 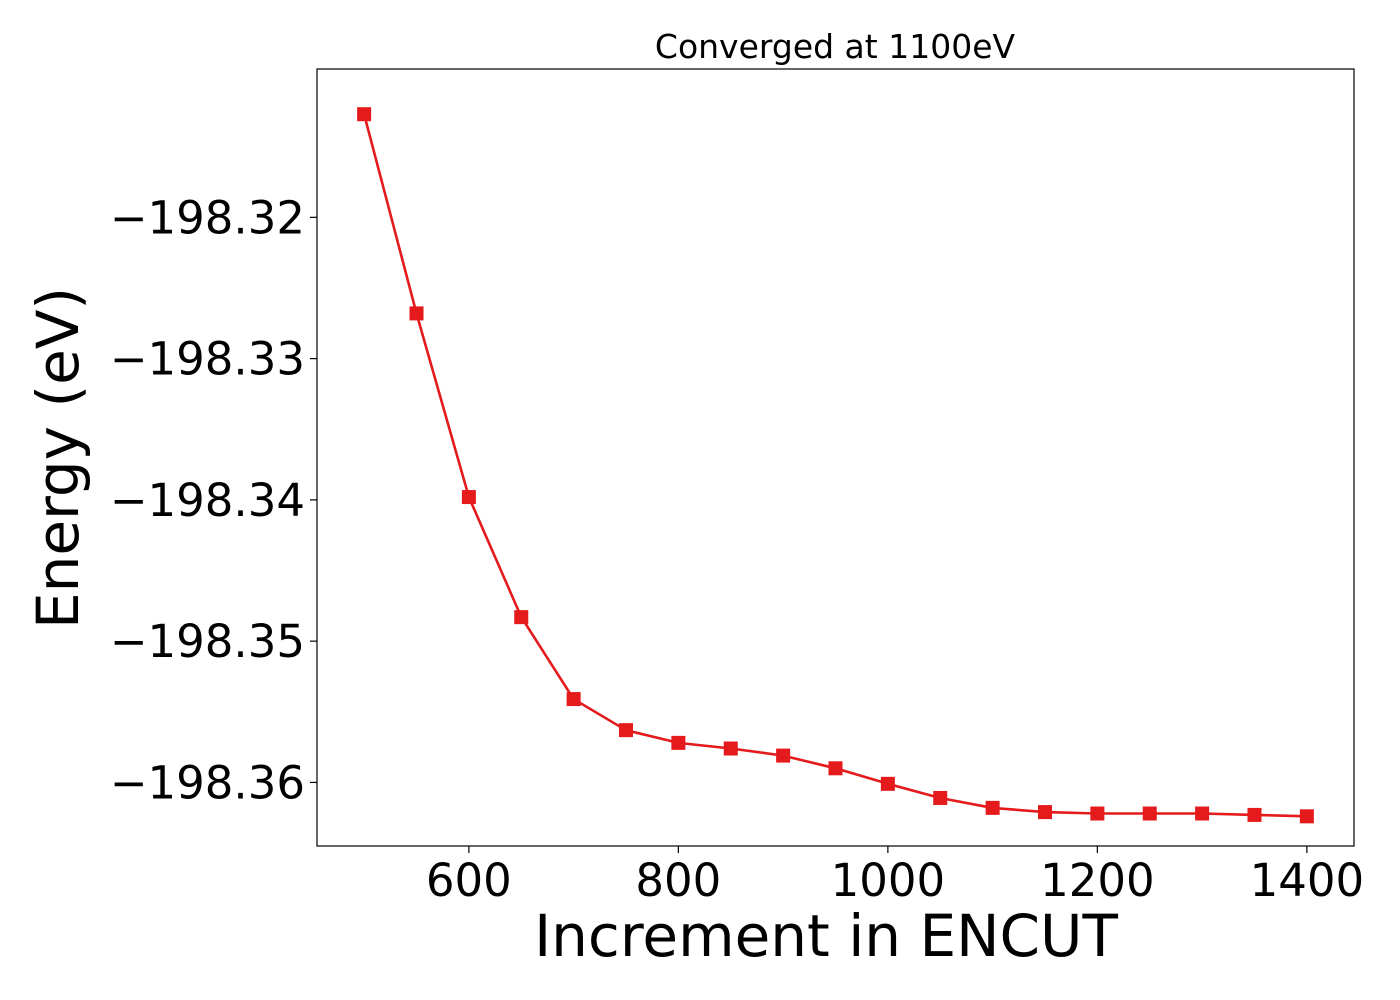 I want to click on x-tick-label: 600, so click(x=469, y=880).